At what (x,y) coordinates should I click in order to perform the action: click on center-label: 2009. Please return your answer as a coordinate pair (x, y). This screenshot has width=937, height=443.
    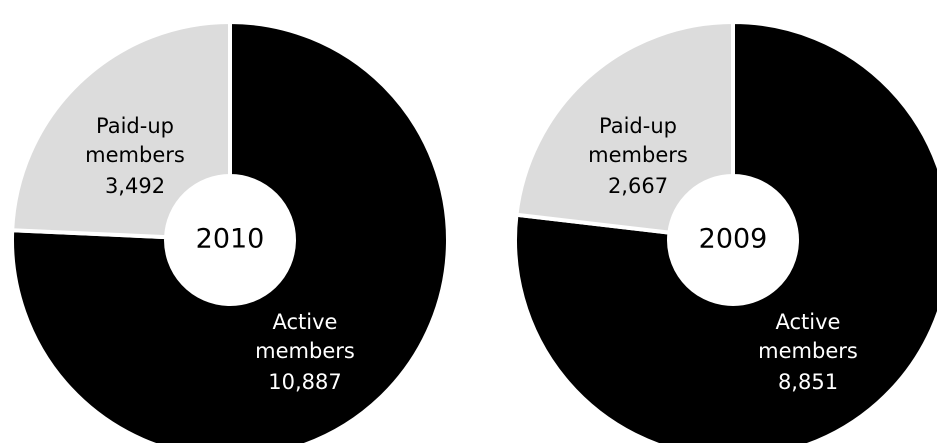
    Looking at the image, I should click on (733, 239).